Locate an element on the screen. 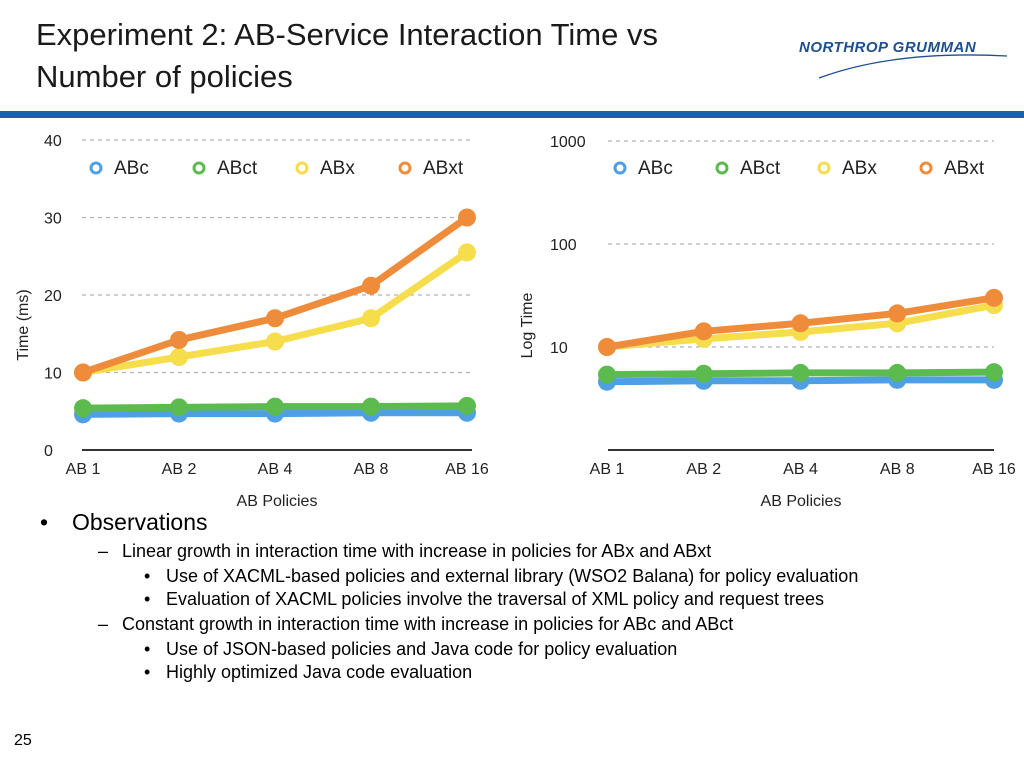  observations-heading: Observations is located at coordinates (525, 522).